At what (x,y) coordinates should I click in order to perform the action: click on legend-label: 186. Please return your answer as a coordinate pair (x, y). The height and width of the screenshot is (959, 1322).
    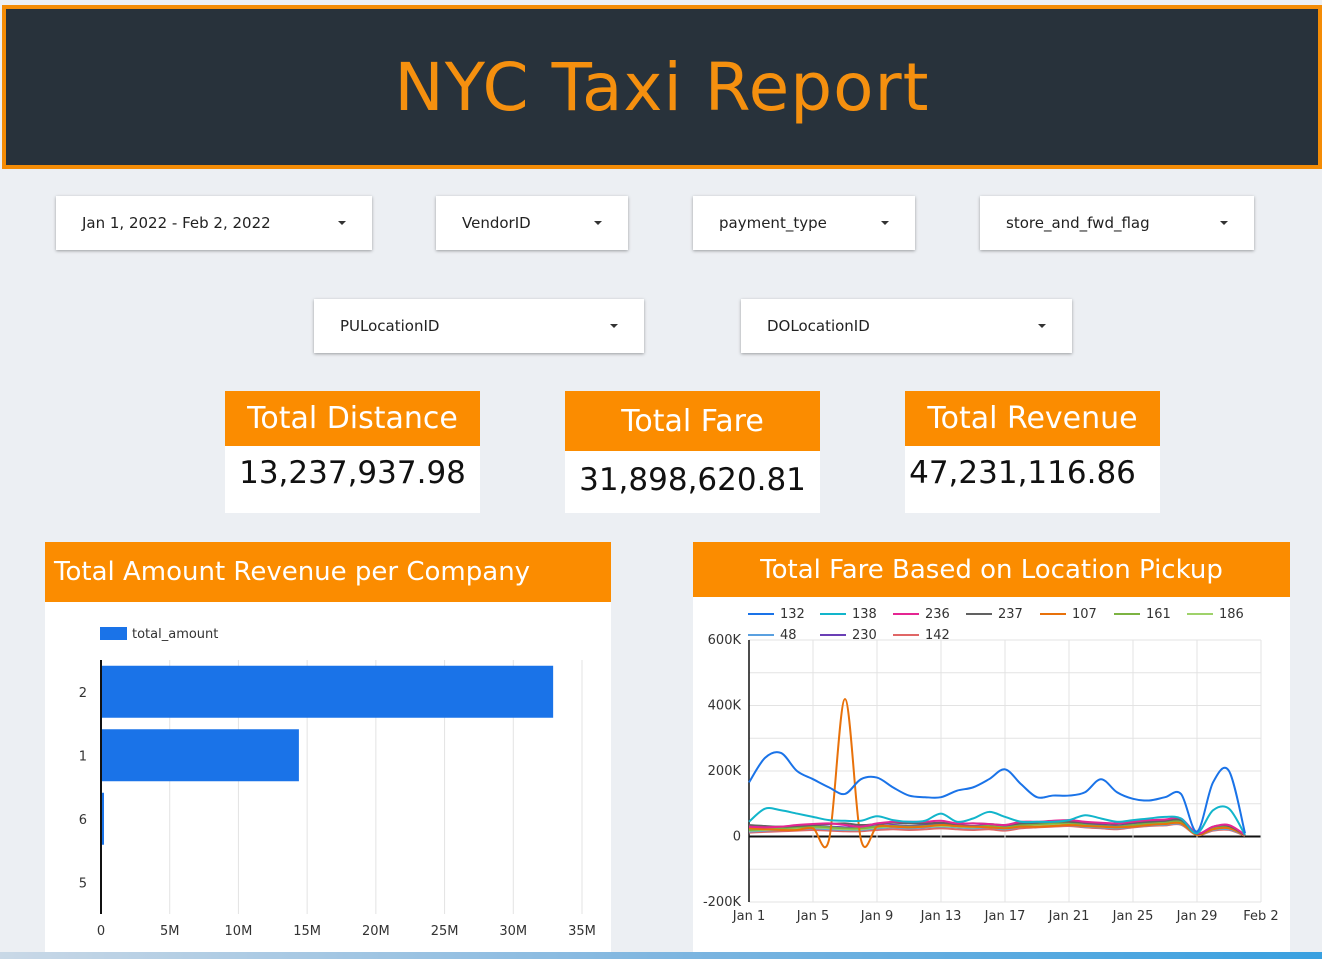
    Looking at the image, I should click on (1231, 614).